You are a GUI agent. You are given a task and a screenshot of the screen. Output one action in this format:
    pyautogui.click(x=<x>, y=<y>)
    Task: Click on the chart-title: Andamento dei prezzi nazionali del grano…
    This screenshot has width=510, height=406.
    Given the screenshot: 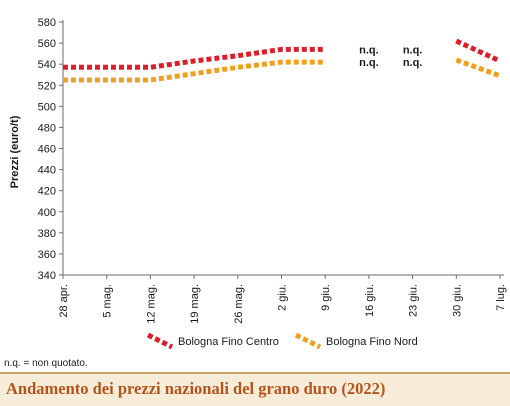 What is the action you would take?
    pyautogui.click(x=196, y=388)
    